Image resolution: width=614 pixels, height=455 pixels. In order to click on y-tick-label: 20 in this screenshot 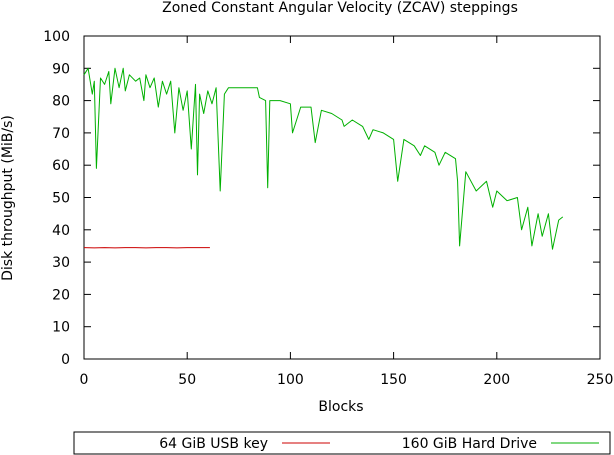, I will do `click(61, 295)`.